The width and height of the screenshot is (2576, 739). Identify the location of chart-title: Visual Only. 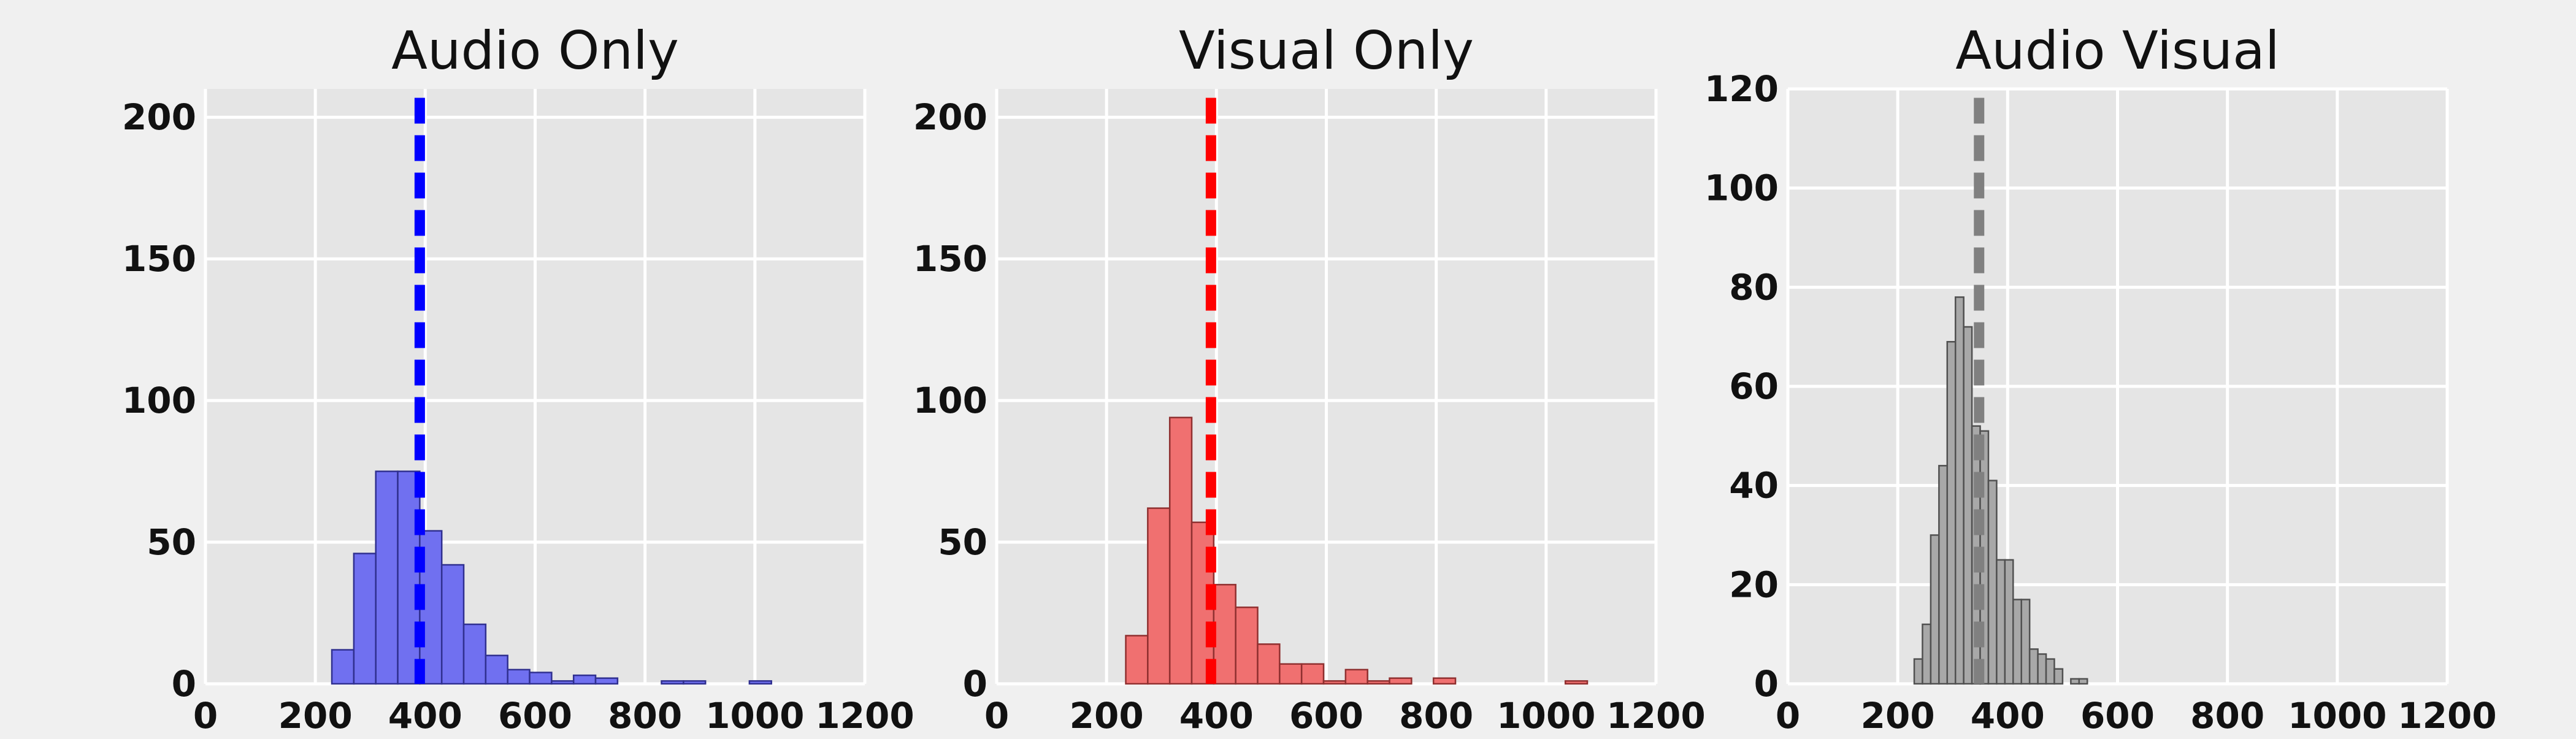
(1326, 51).